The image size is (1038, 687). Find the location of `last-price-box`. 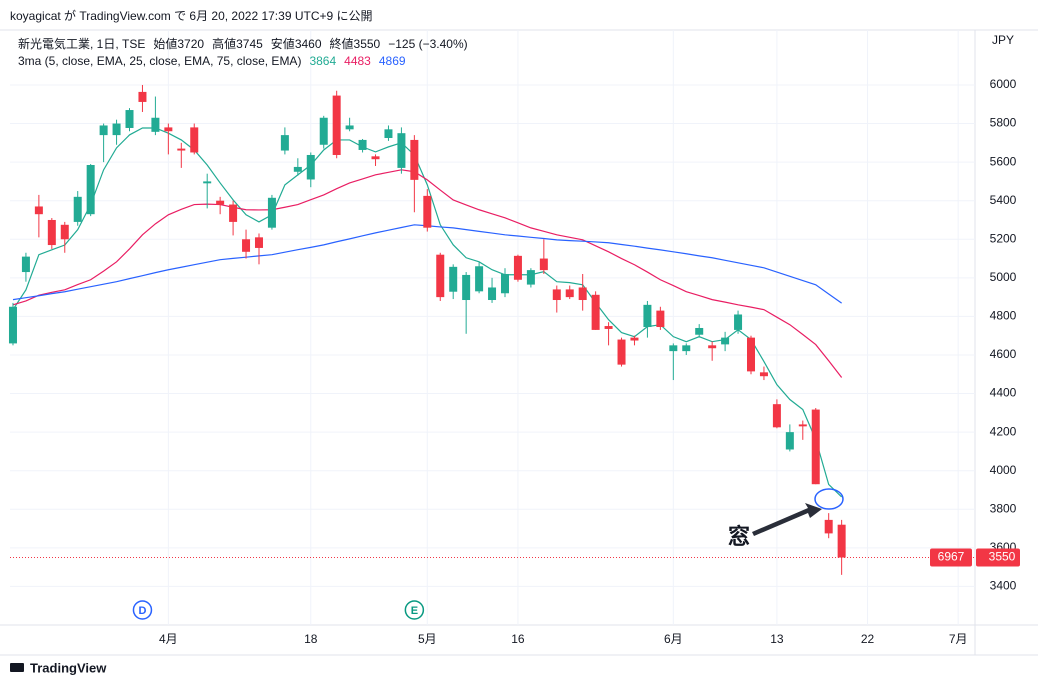

last-price-box is located at coordinates (998, 557).